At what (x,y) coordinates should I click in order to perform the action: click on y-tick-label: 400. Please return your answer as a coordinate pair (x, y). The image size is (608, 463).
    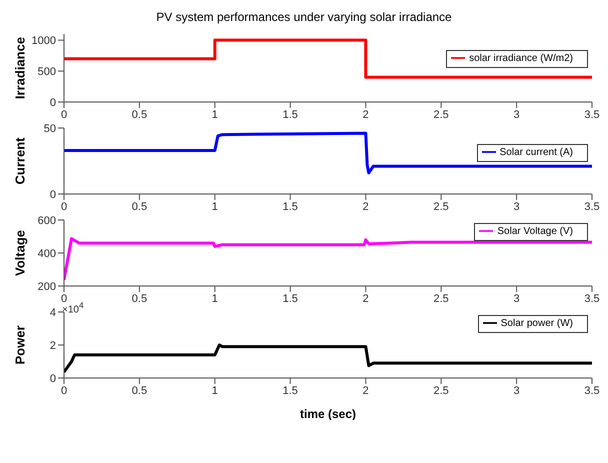
    Looking at the image, I should click on (47, 254).